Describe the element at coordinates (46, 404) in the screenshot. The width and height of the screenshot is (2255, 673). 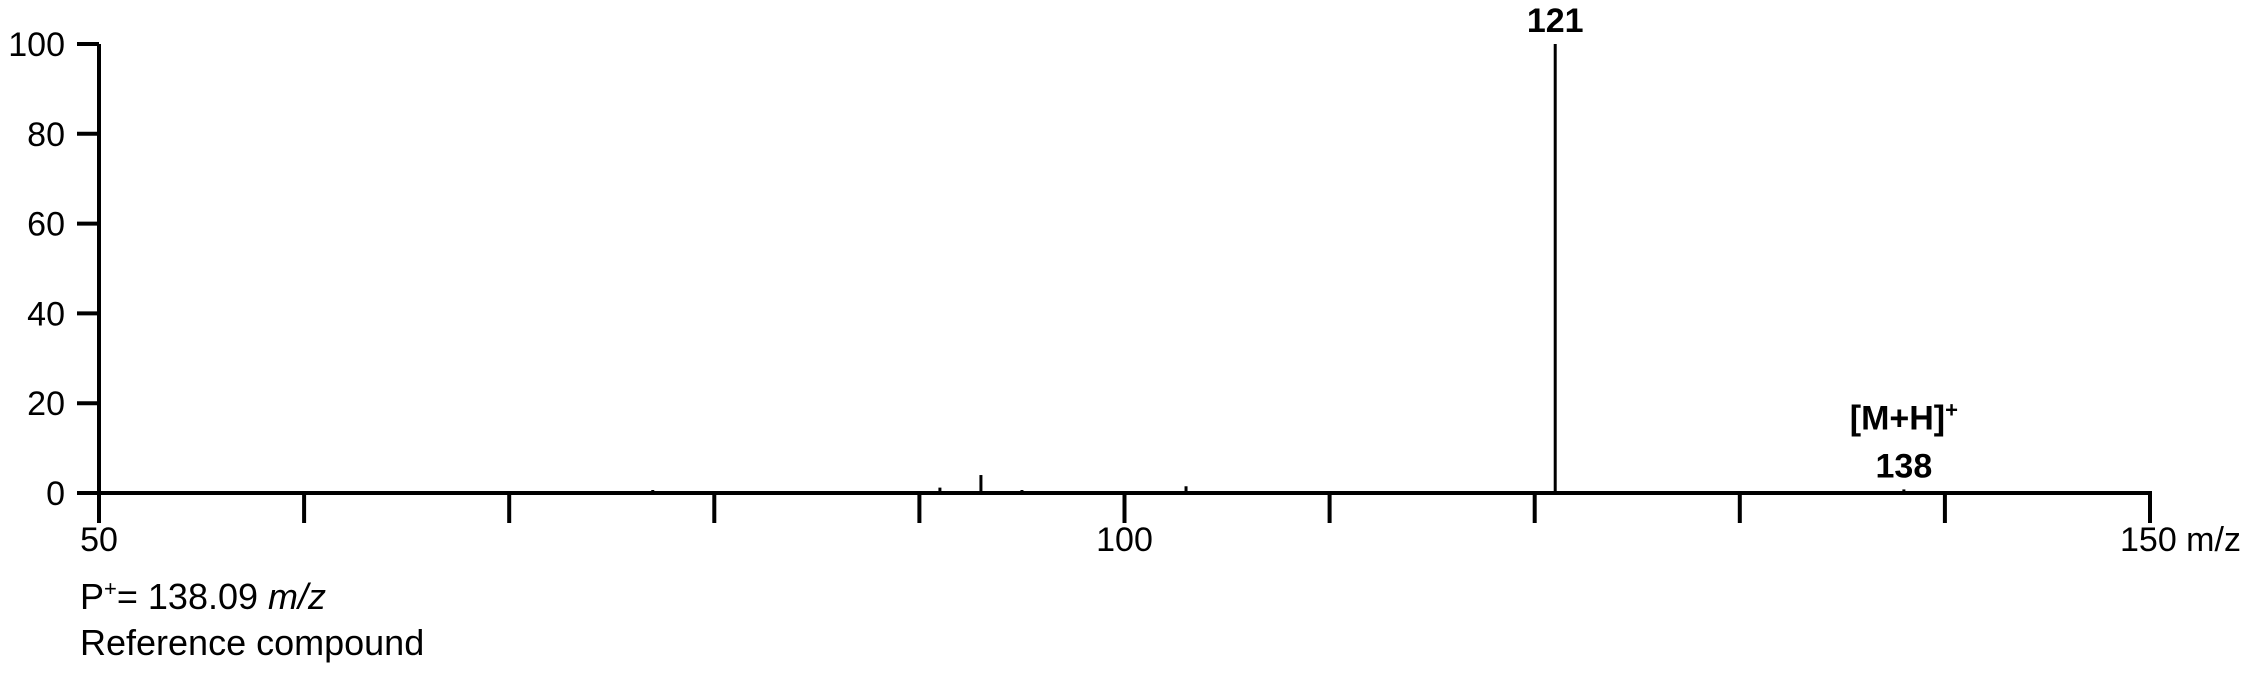
I see `y-tick-label: 20` at that location.